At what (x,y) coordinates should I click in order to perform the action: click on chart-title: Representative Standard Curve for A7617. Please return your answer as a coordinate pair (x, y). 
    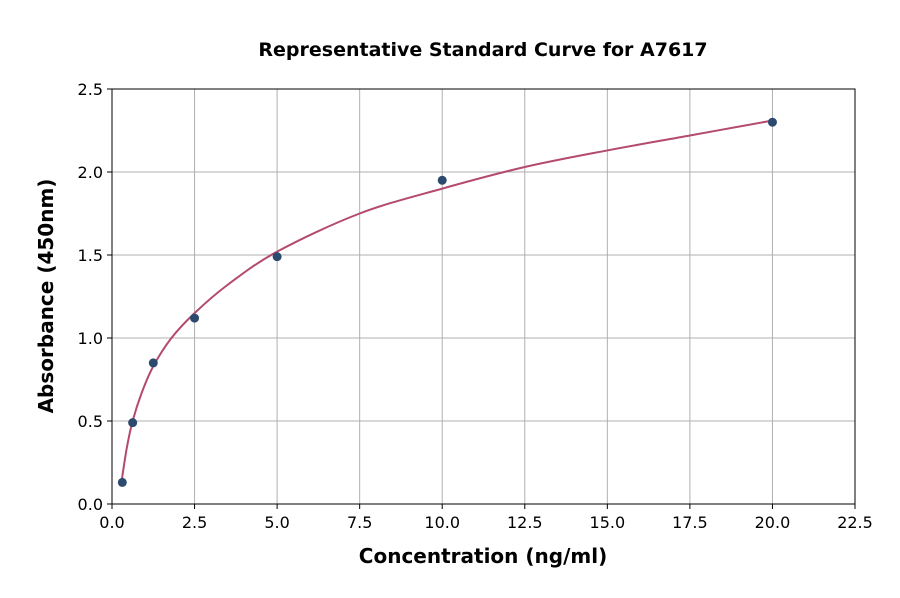
    Looking at the image, I should click on (482, 50).